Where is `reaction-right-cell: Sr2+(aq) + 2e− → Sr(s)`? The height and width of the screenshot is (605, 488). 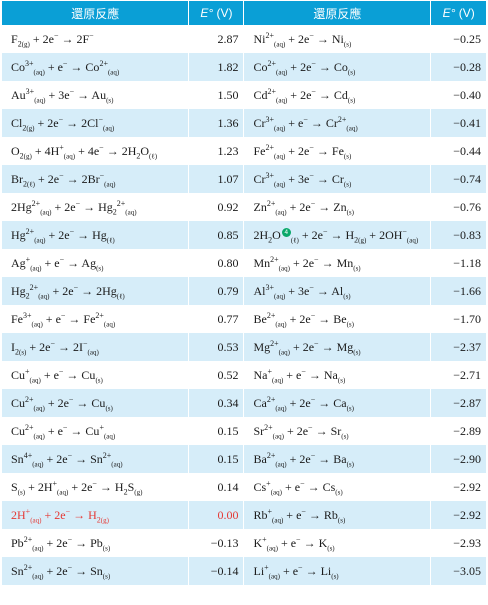 reaction-right-cell: Sr2+(aq) + 2e− → Sr(s) is located at coordinates (337, 431).